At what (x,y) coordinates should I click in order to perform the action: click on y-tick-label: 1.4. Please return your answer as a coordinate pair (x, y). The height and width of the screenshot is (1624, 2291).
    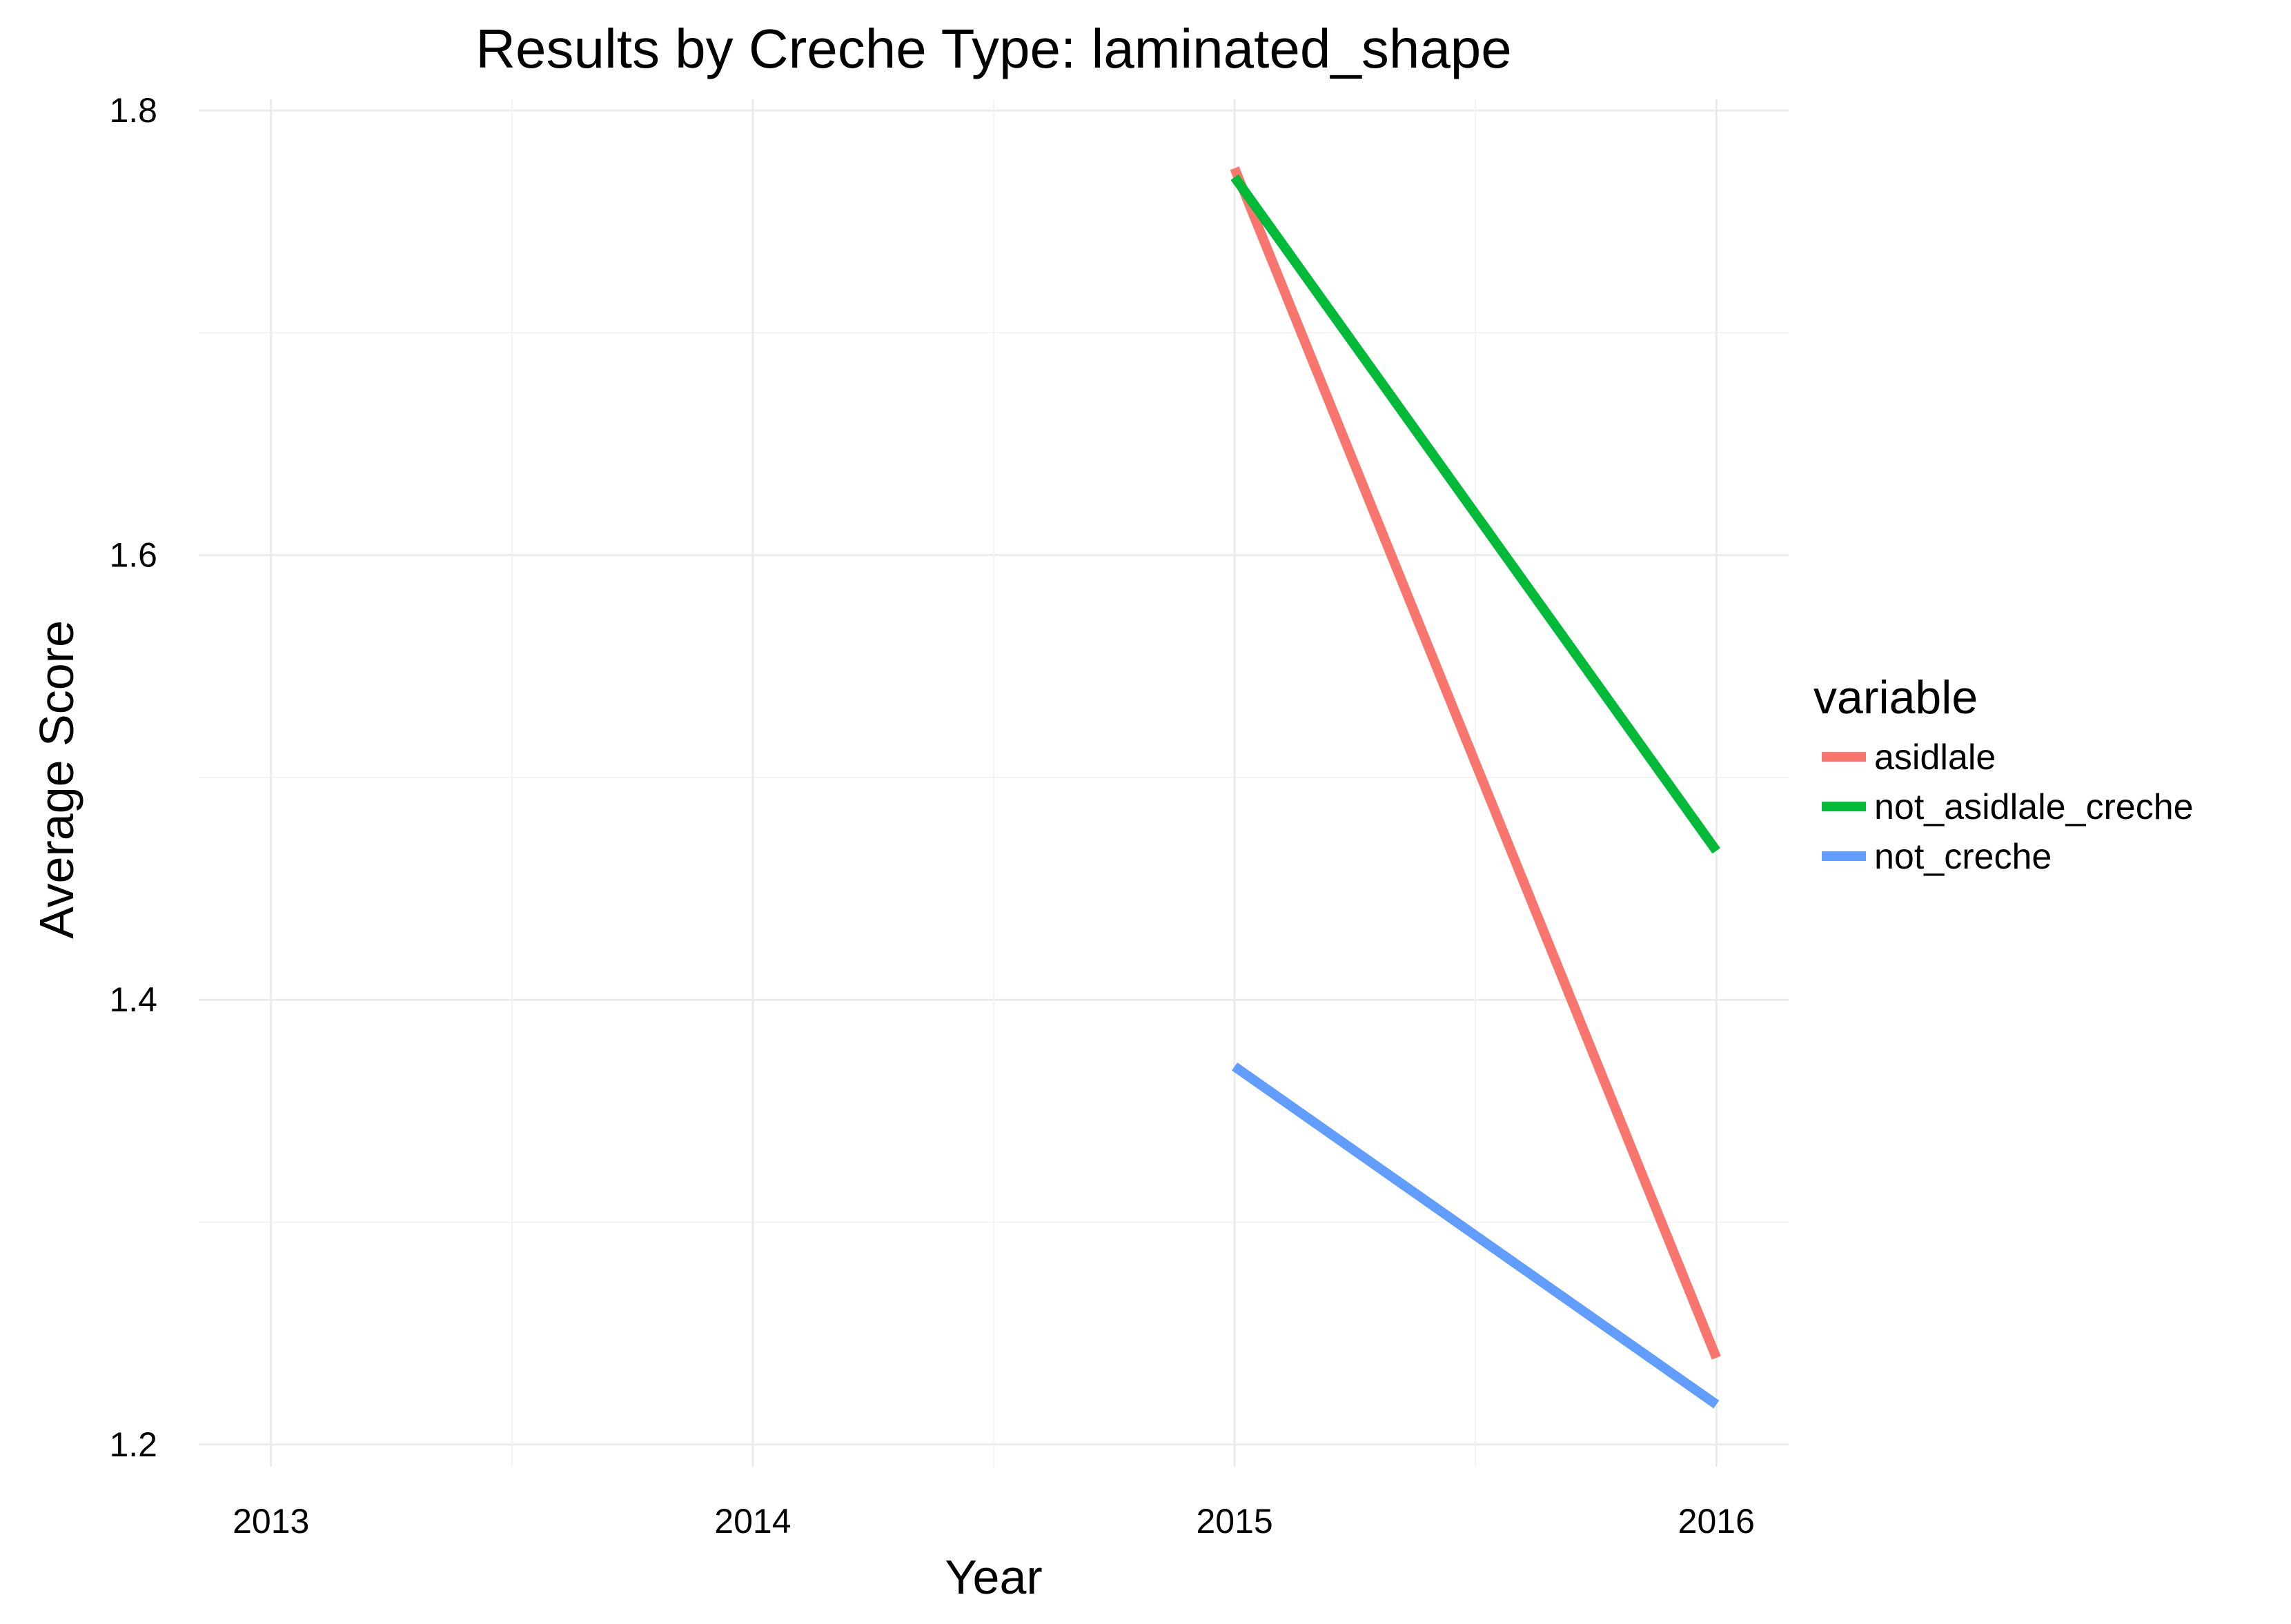
    Looking at the image, I should click on (133, 999).